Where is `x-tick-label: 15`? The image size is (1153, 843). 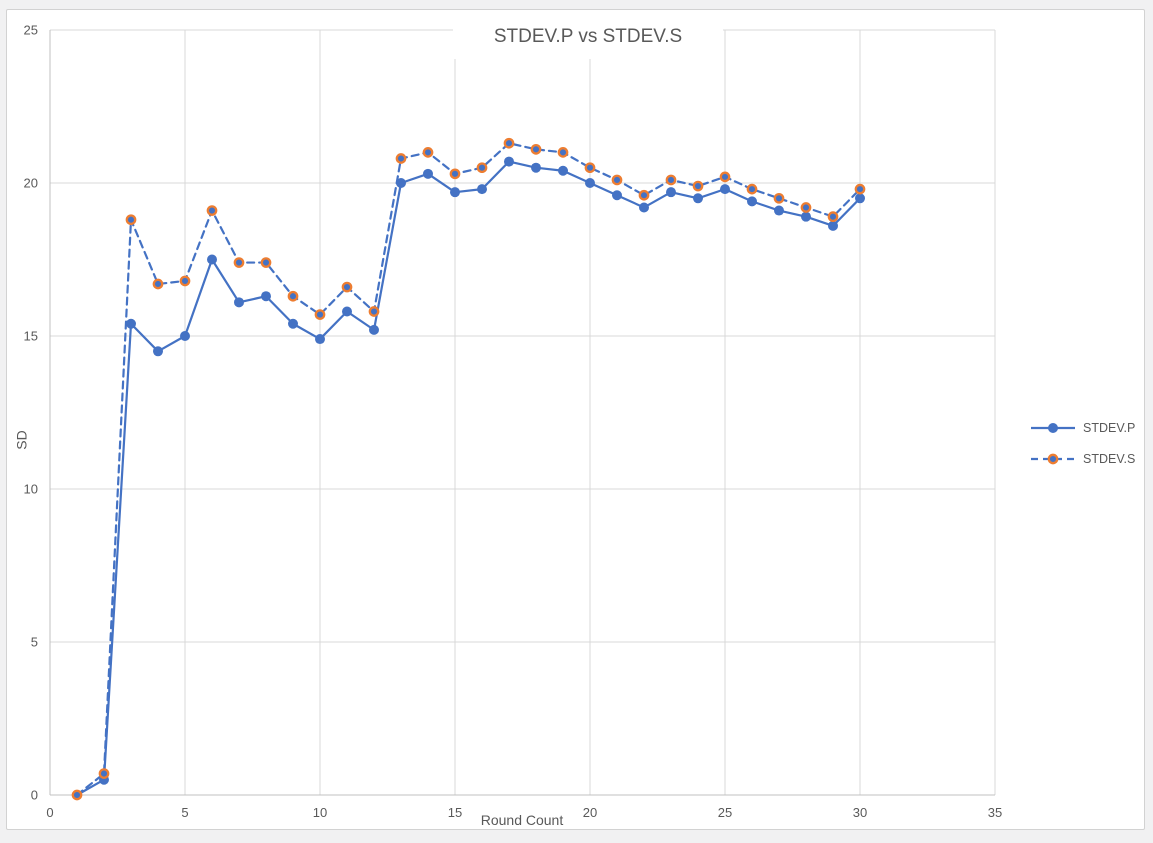
x-tick-label: 15 is located at coordinates (455, 812).